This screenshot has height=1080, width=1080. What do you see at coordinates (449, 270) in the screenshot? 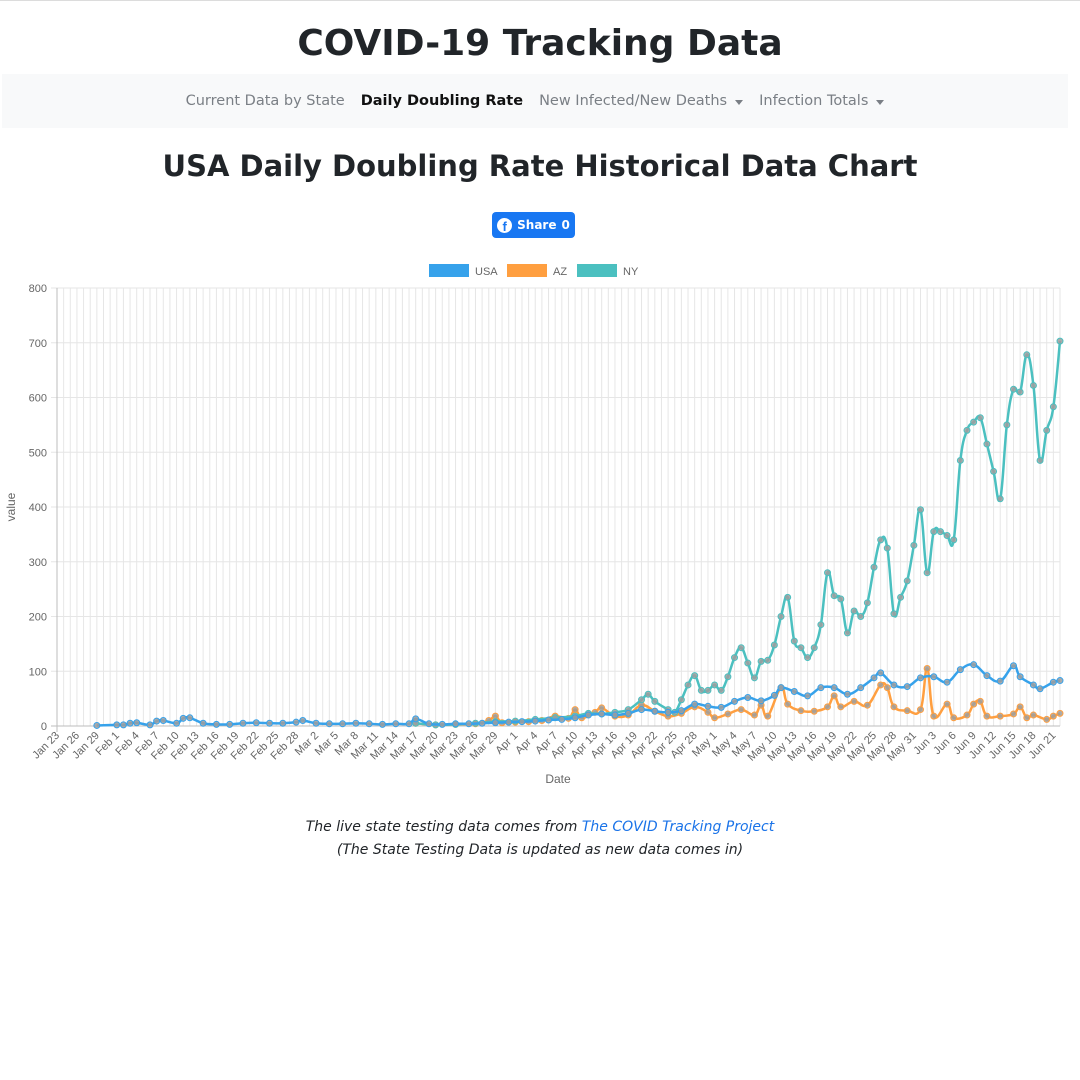
I see `legend-swatch-usa` at bounding box center [449, 270].